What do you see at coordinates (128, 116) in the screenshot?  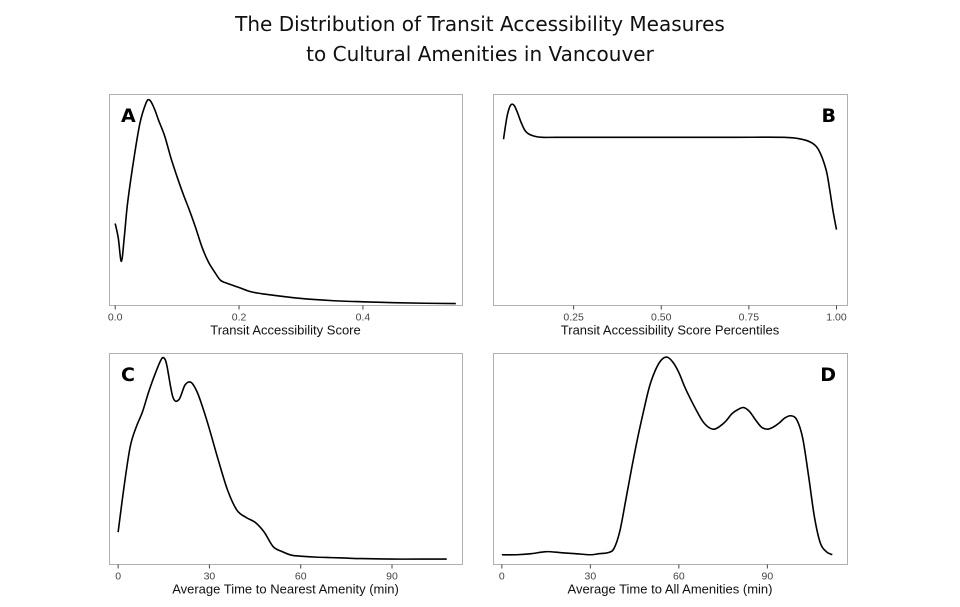 I see `panel-a-letter: A` at bounding box center [128, 116].